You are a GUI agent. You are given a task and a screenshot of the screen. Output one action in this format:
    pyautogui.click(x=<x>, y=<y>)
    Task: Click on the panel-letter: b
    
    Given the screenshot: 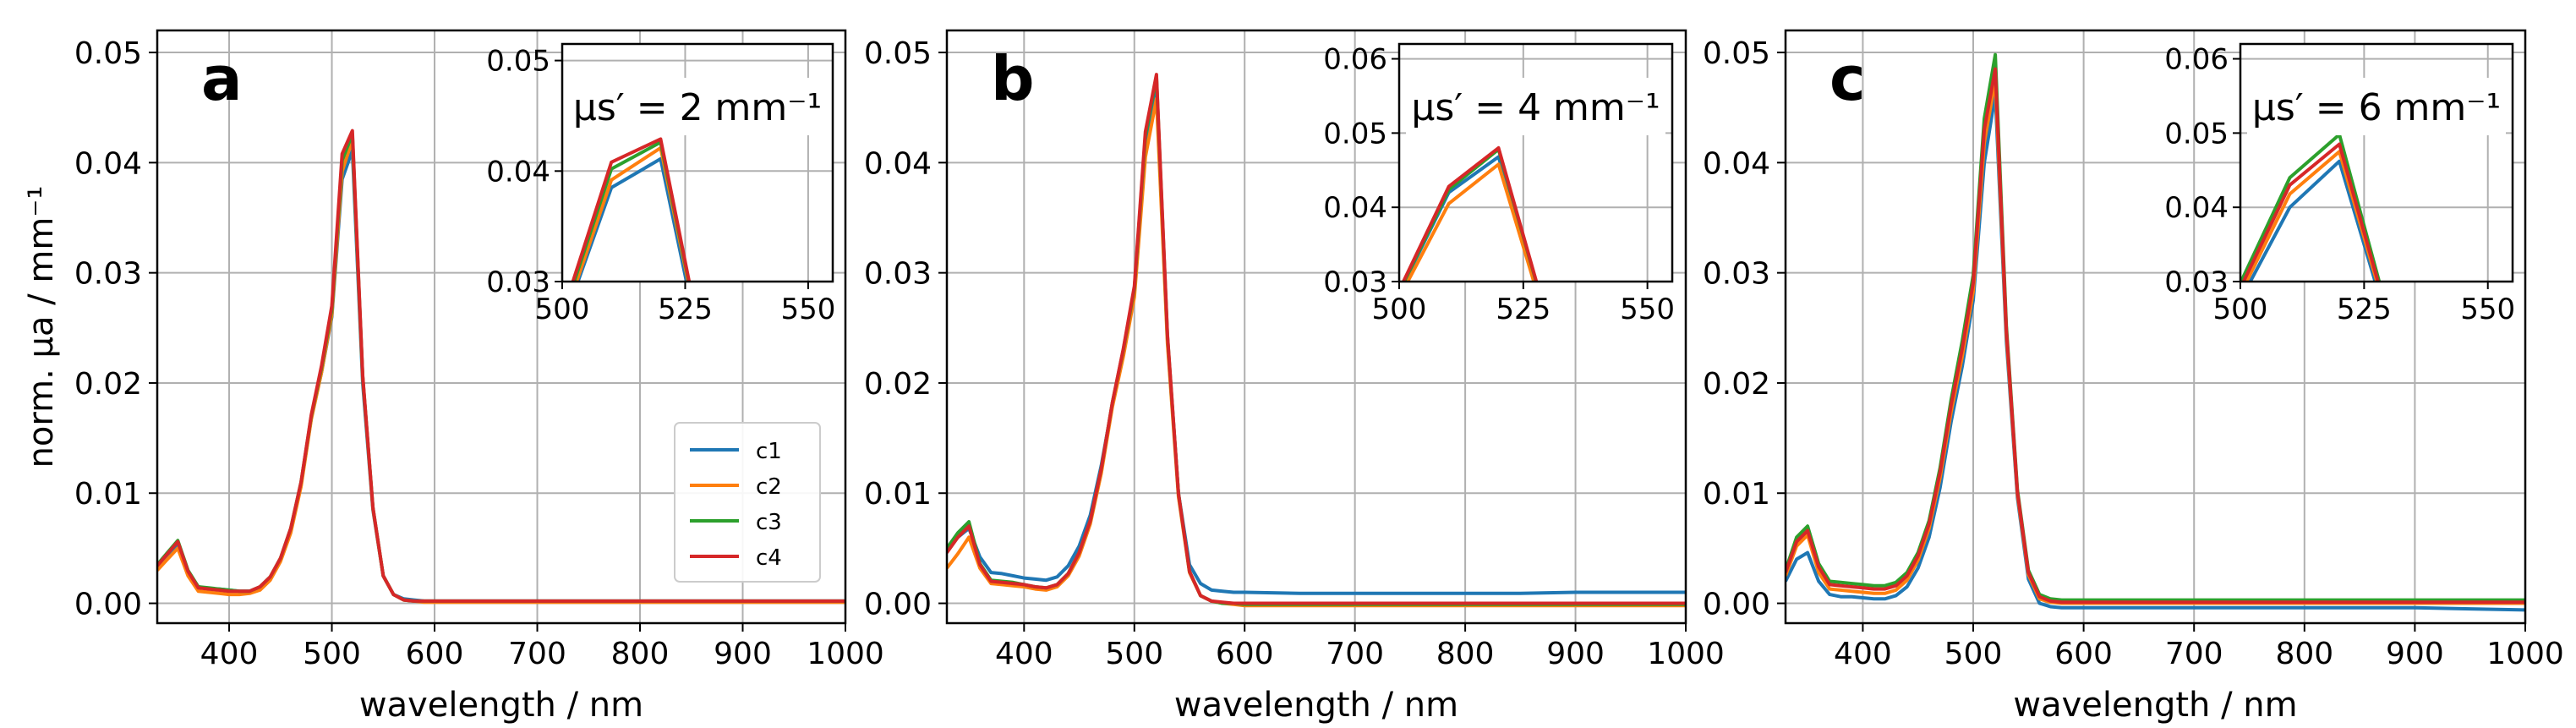 What is the action you would take?
    pyautogui.click(x=1013, y=79)
    